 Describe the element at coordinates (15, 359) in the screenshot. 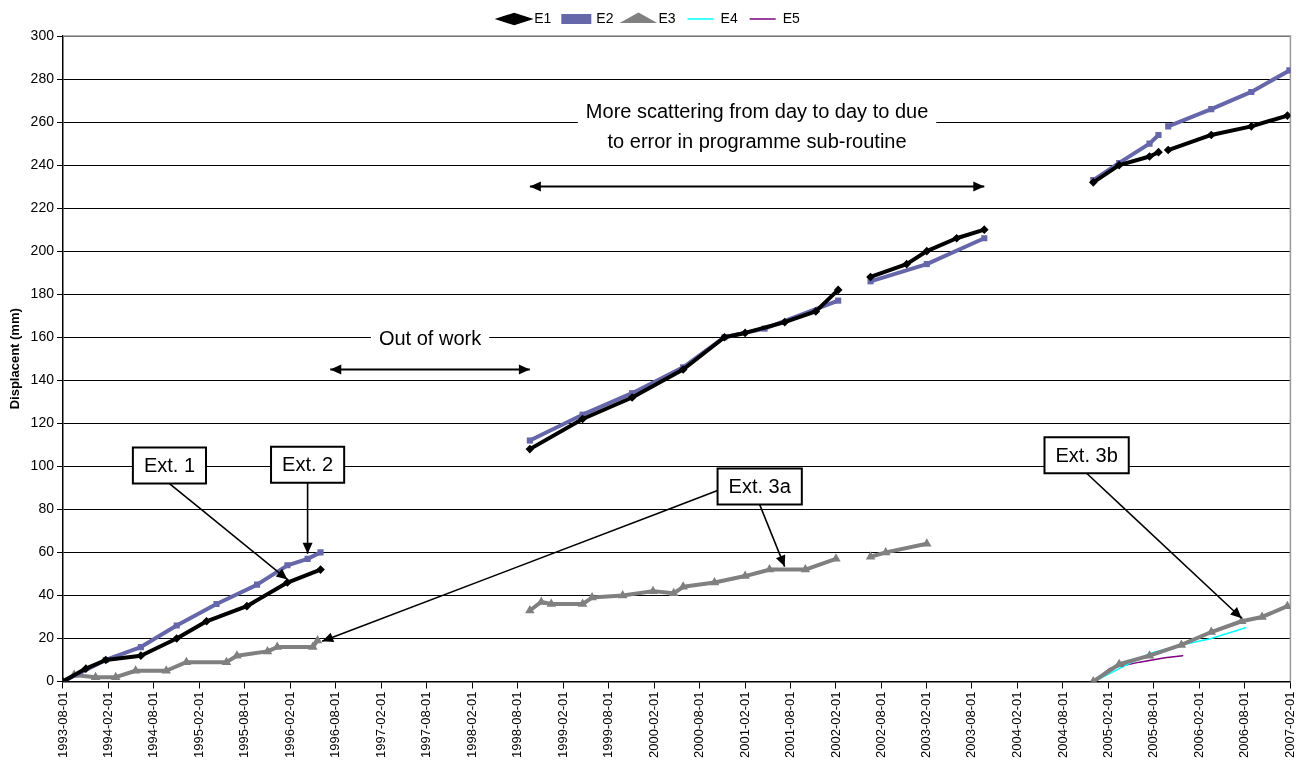

I see `y-axis-title: Displacent (mm)` at that location.